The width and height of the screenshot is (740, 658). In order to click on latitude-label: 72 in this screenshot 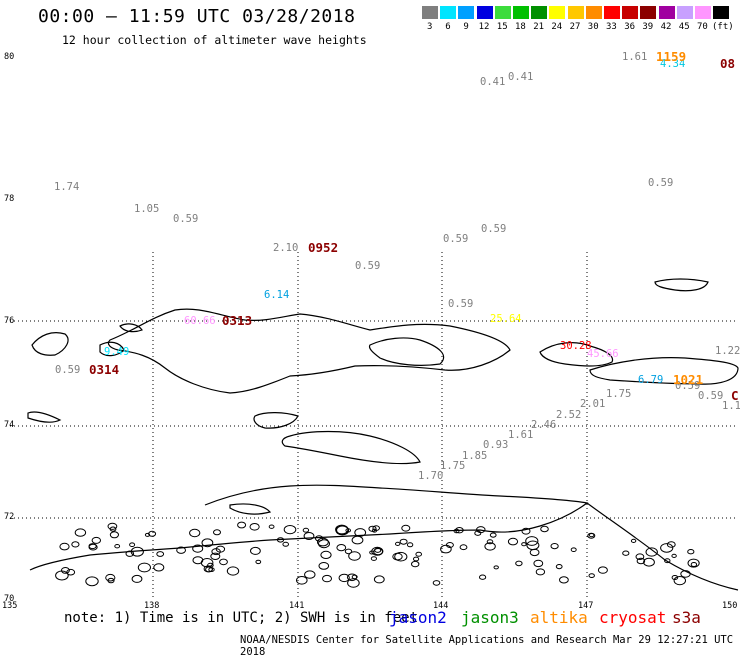, I will do `click(9, 517)`.